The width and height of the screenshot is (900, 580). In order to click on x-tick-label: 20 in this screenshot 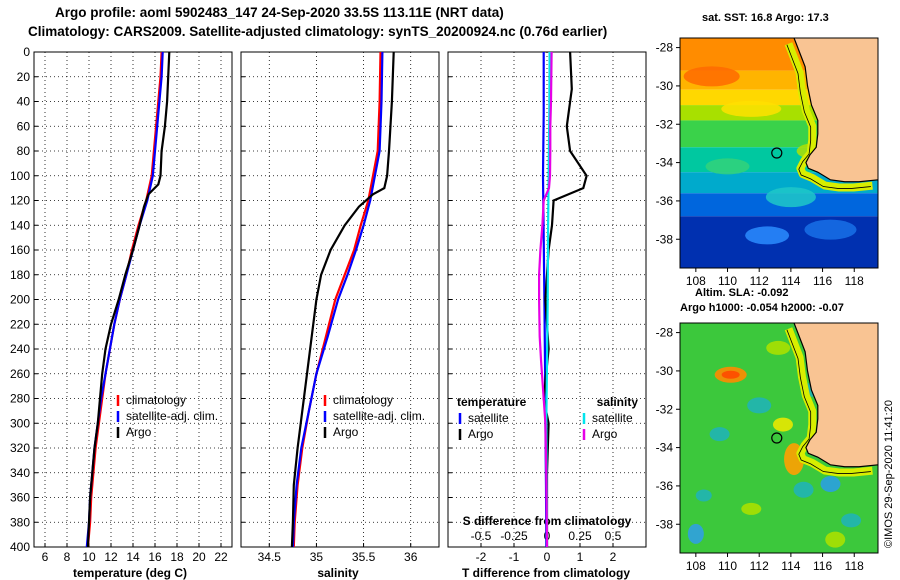, I will do `click(199, 557)`.